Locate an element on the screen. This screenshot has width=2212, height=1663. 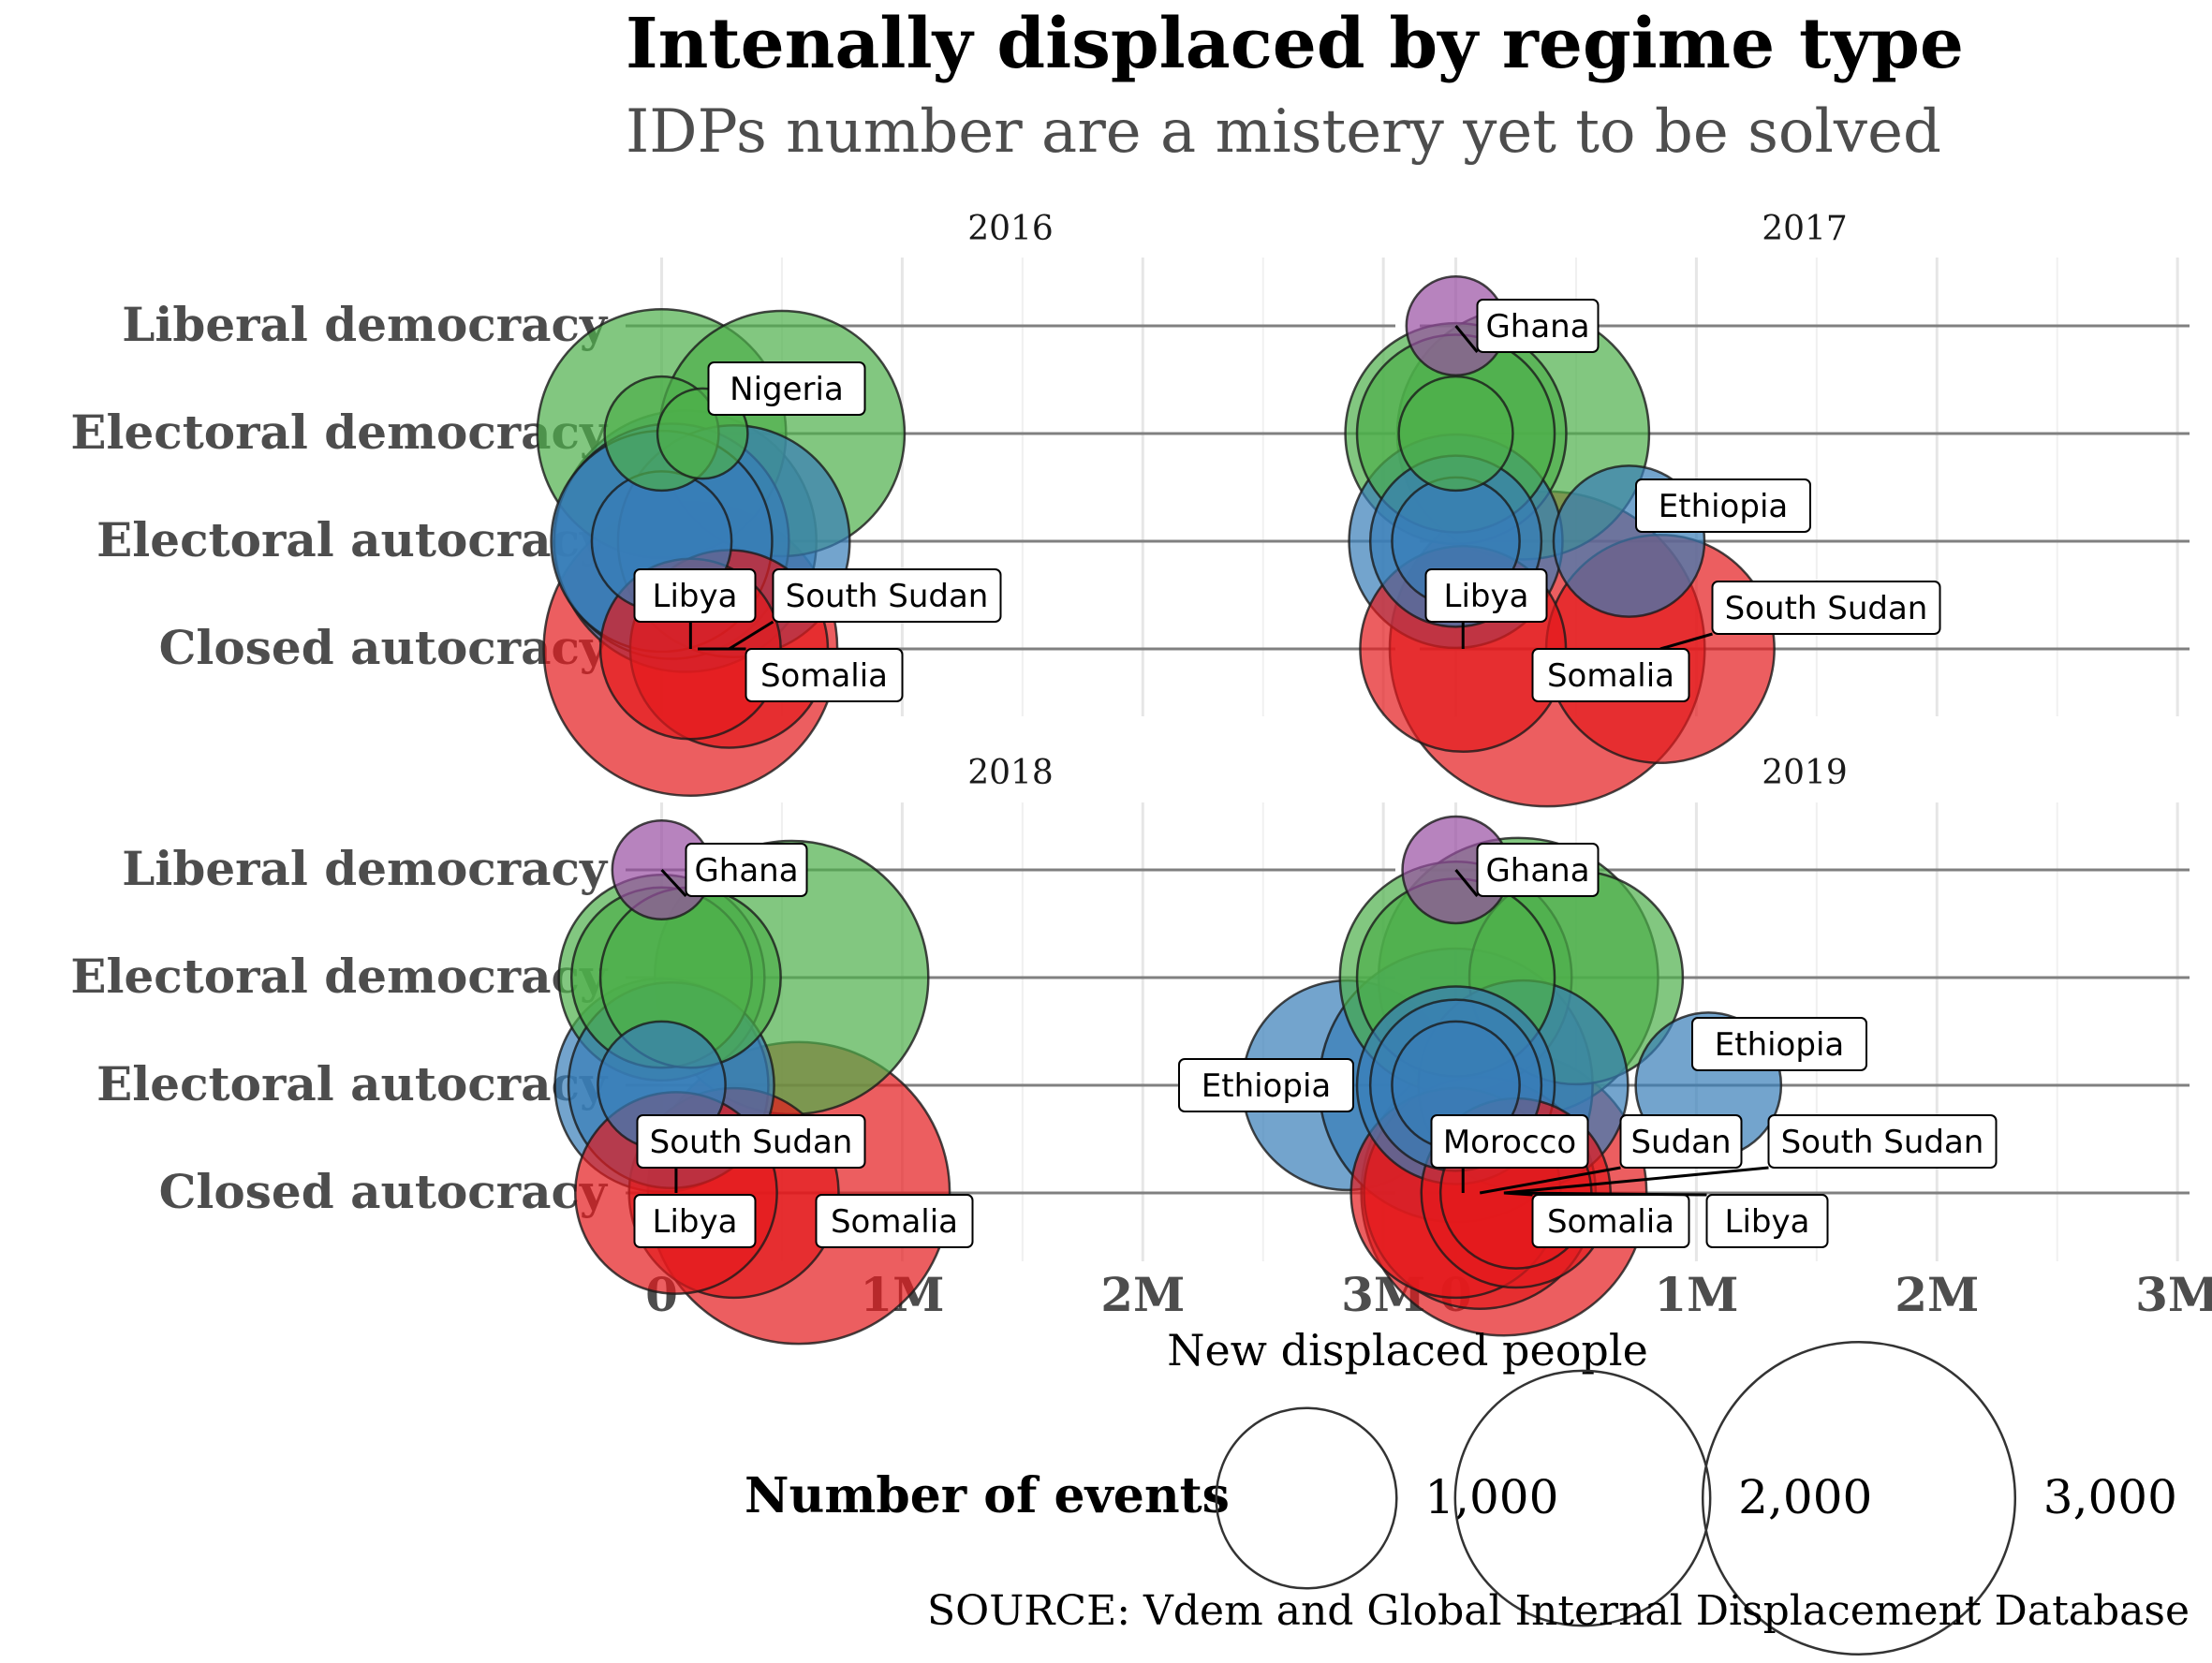
point-label: Nigeria is located at coordinates (787, 389).